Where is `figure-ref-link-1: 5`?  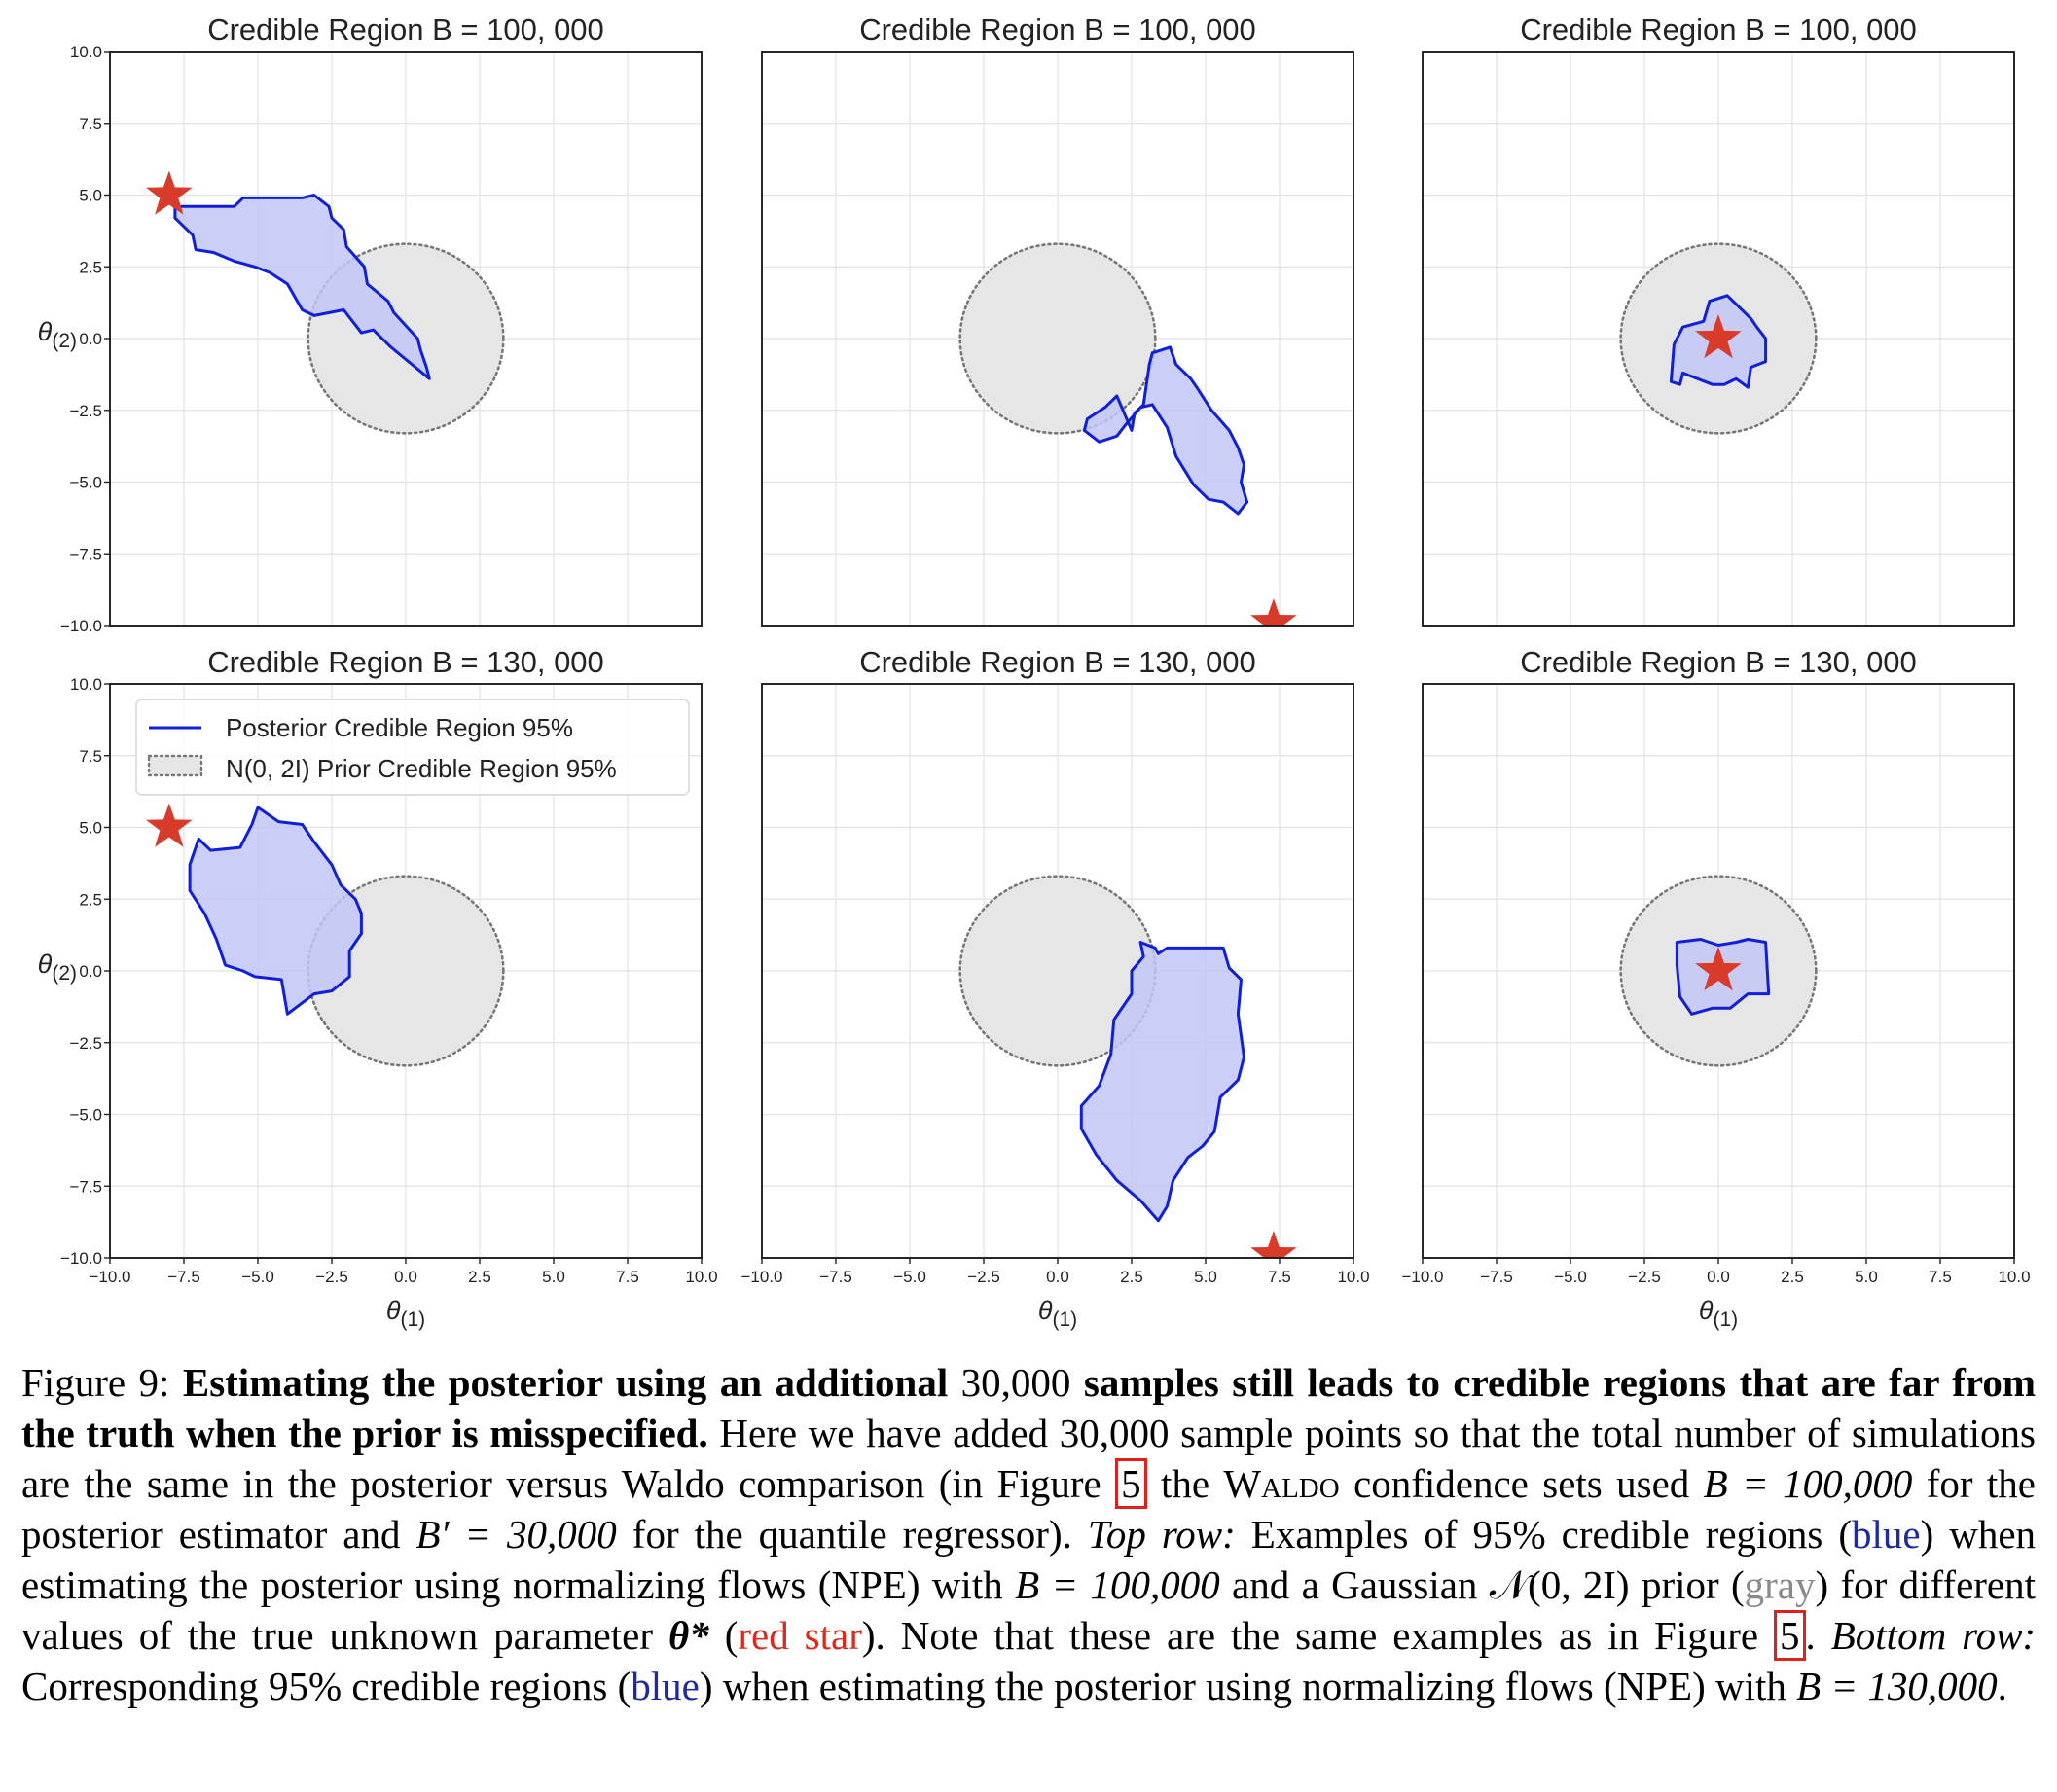
figure-ref-link-1: 5 is located at coordinates (1131, 1483).